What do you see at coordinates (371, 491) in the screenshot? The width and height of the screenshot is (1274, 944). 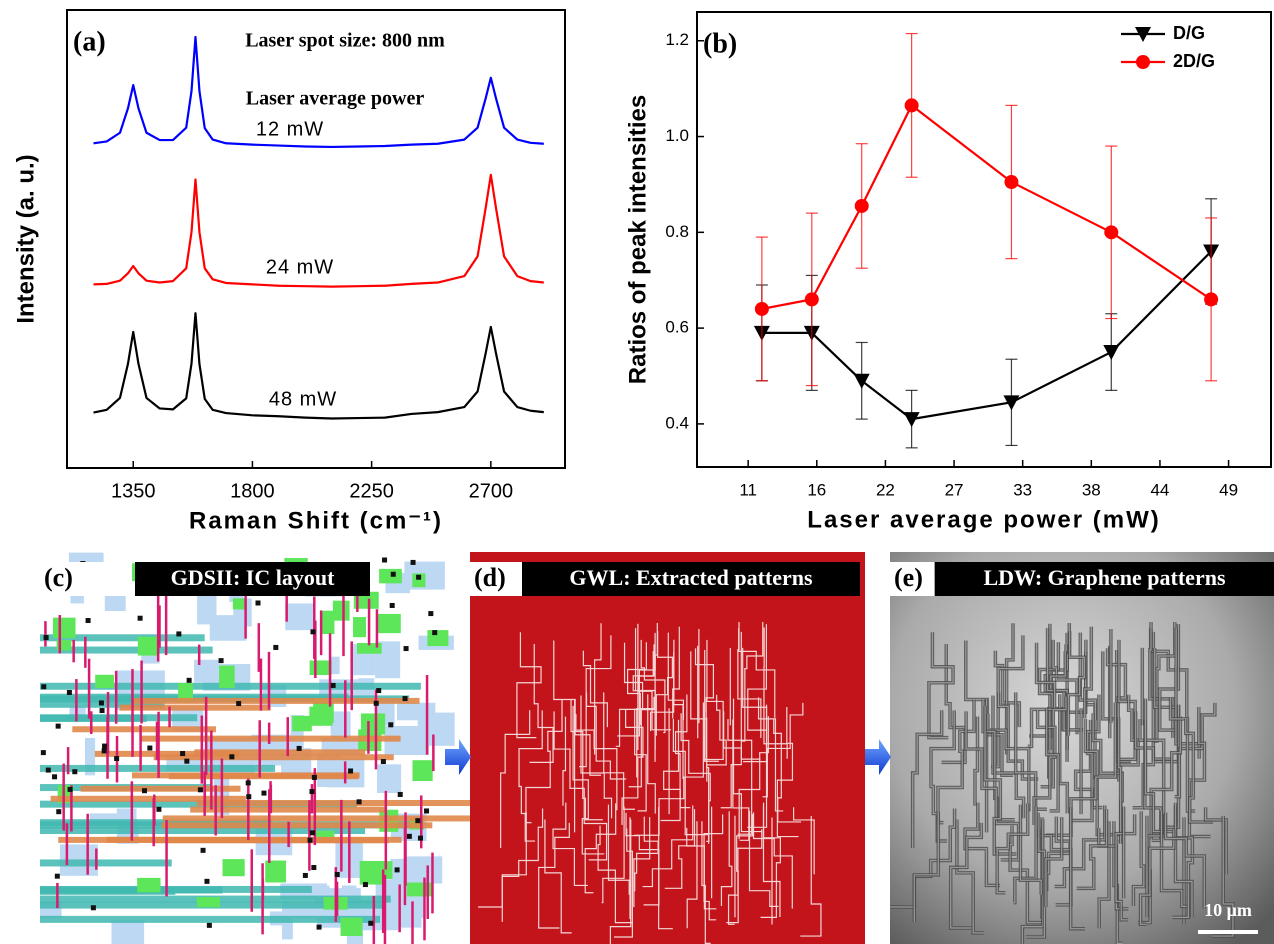 I see `x-tick-label: 2250` at bounding box center [371, 491].